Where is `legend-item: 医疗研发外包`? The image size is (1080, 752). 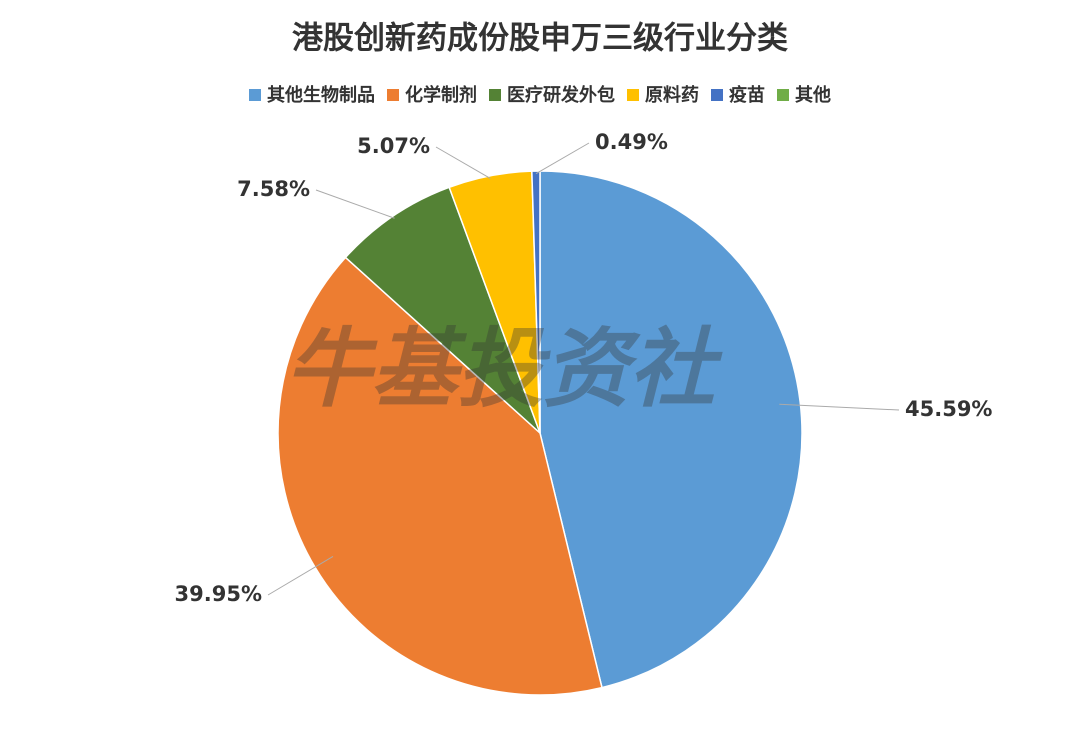
legend-item: 医疗研发外包 is located at coordinates (552, 95).